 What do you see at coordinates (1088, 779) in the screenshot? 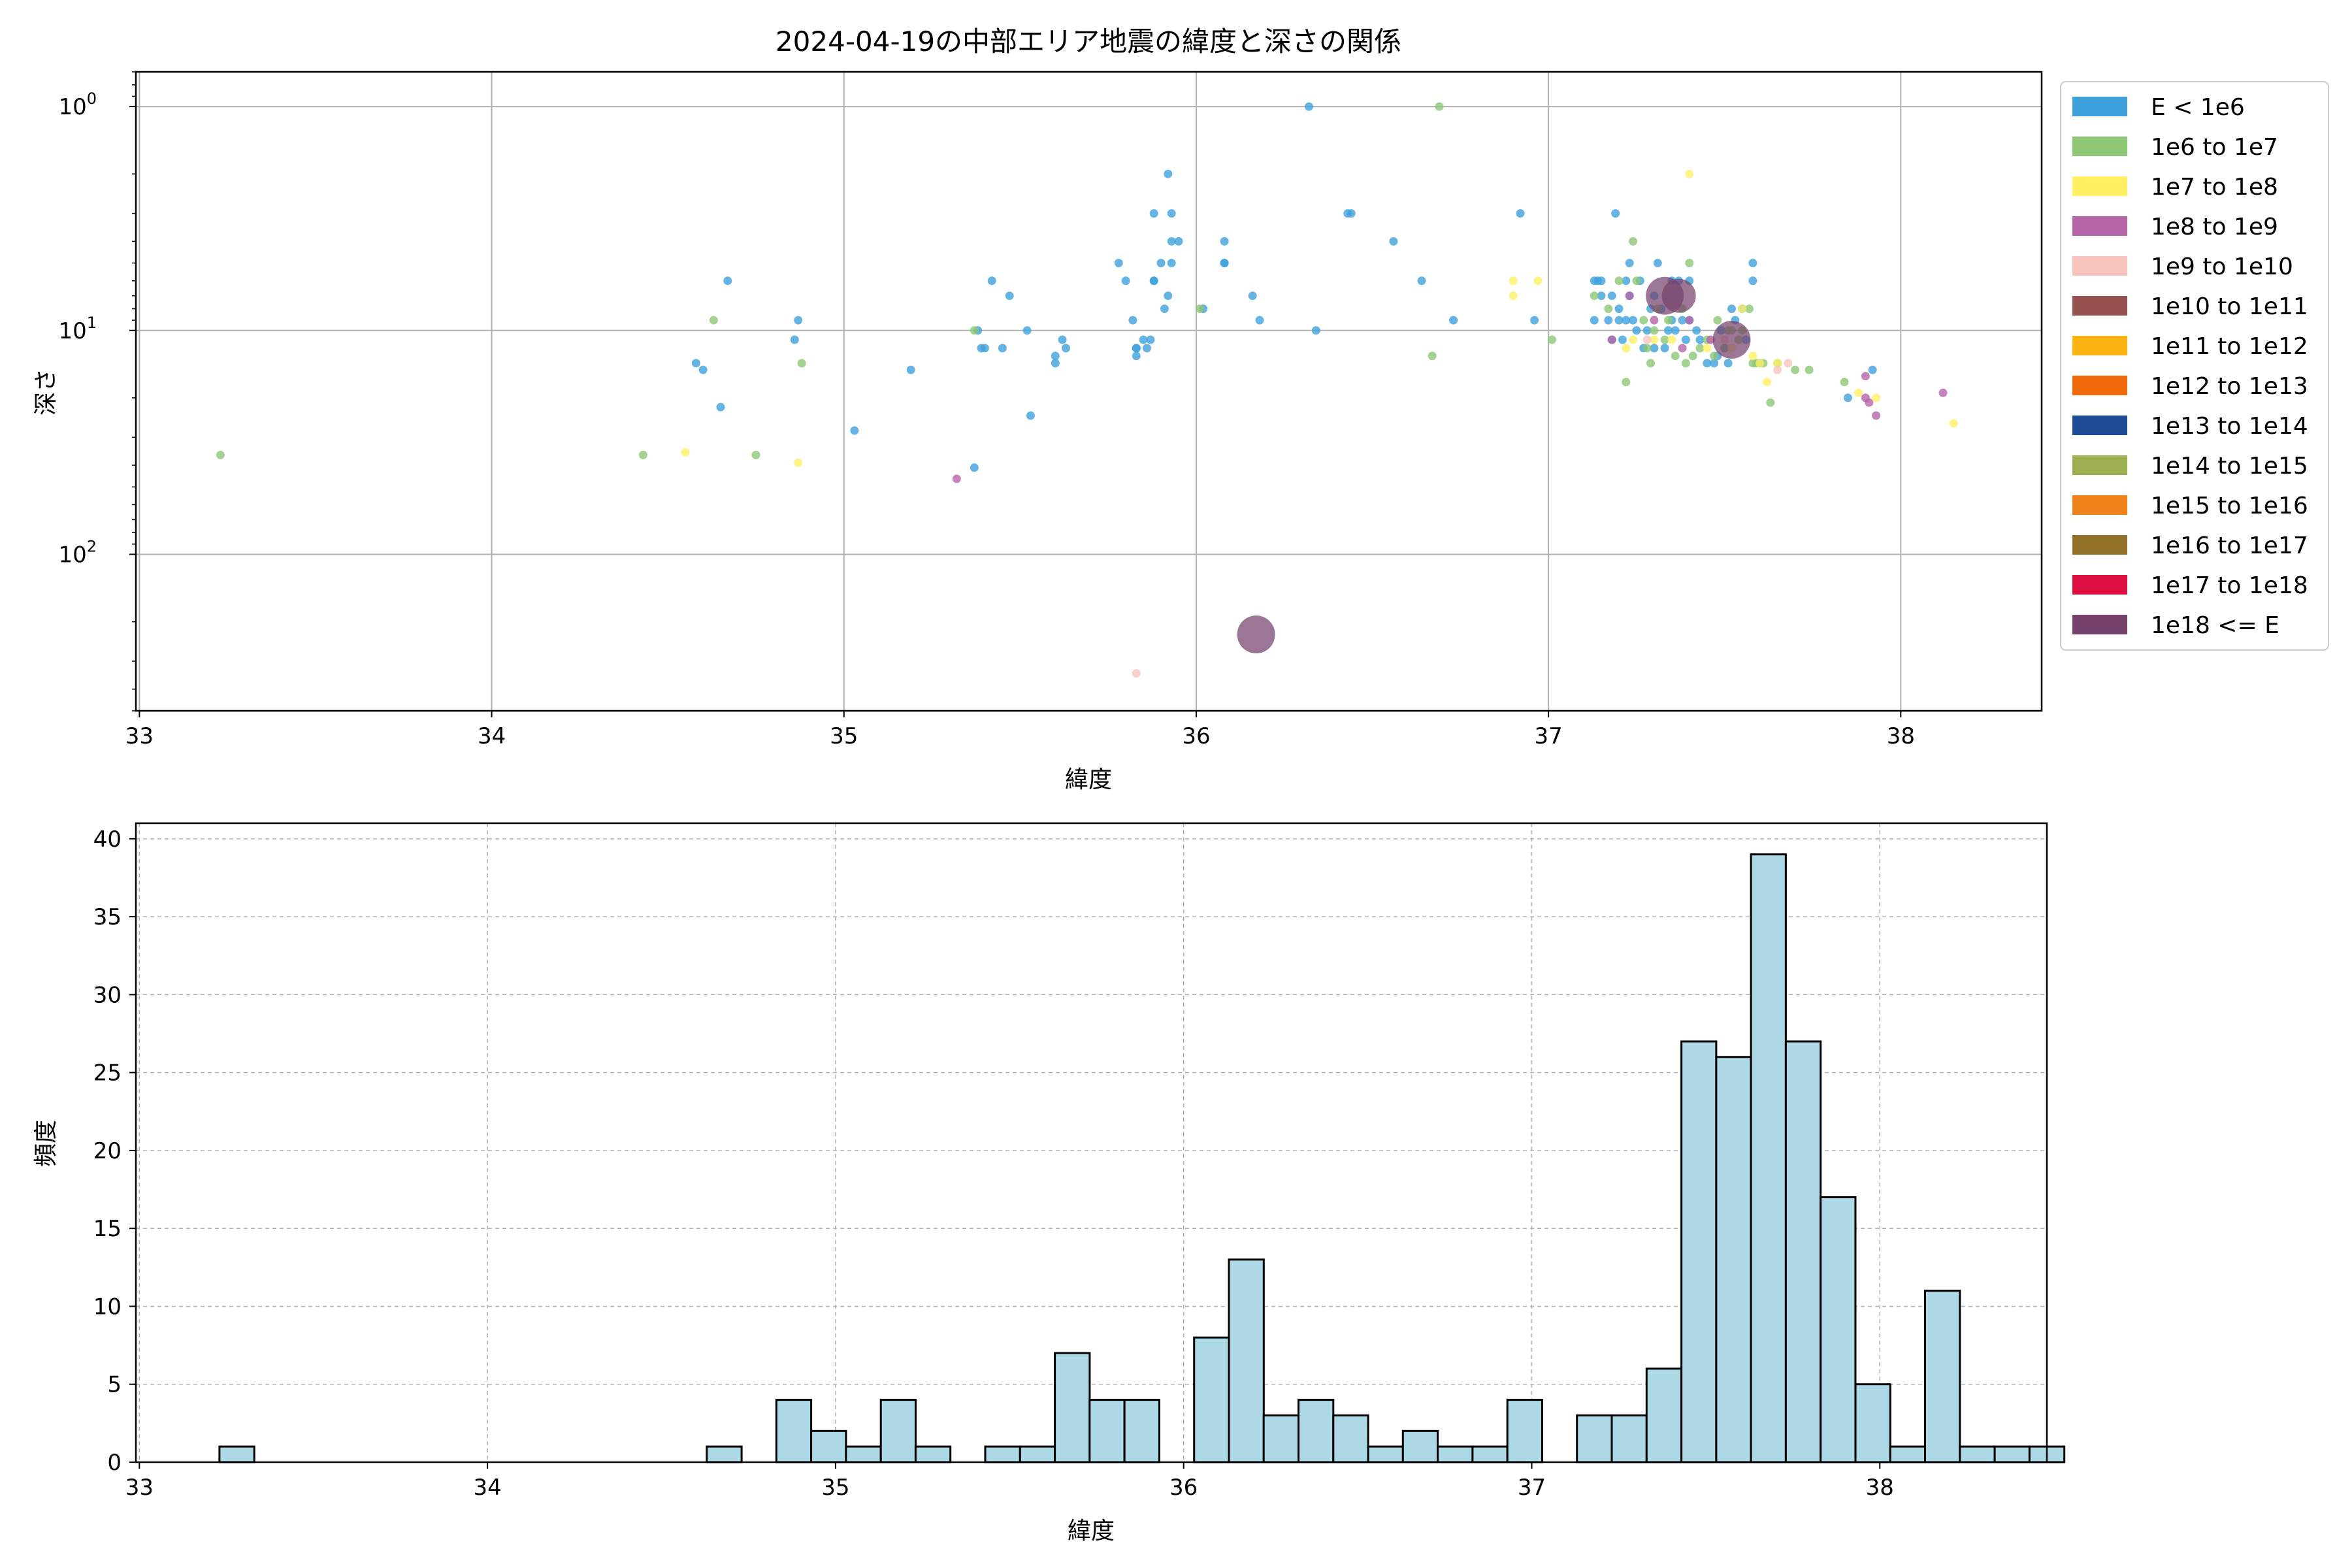
I see `scatter-x-axis-label: 緯度` at bounding box center [1088, 779].